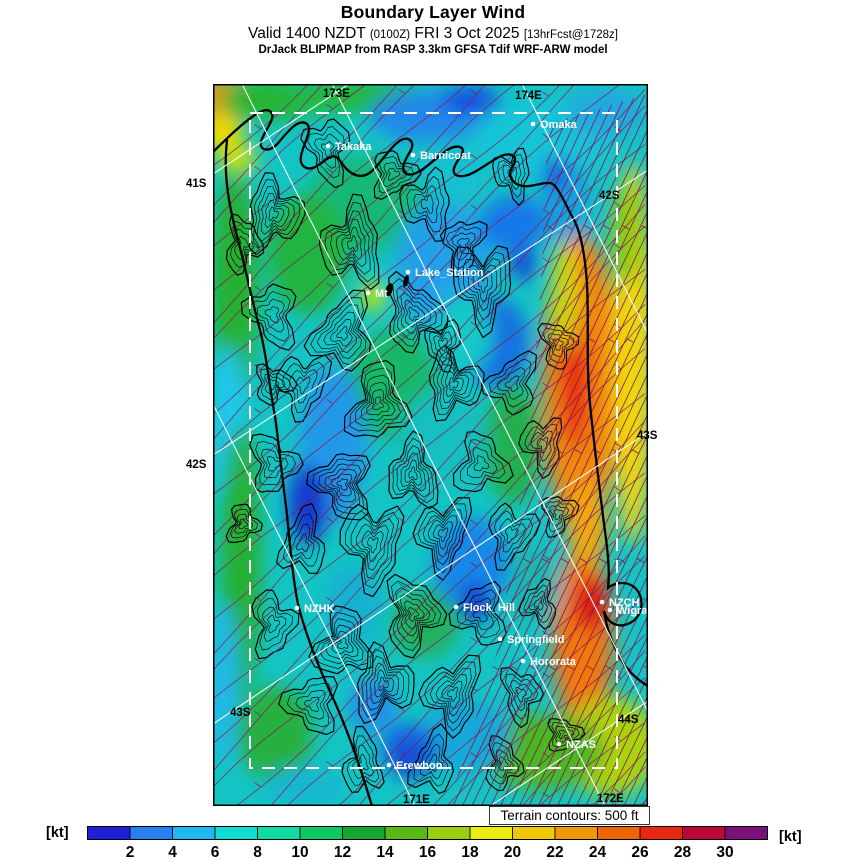 This screenshot has height=860, width=850. Describe the element at coordinates (389, 765) in the screenshot. I see `station-dot-erewhon` at that location.